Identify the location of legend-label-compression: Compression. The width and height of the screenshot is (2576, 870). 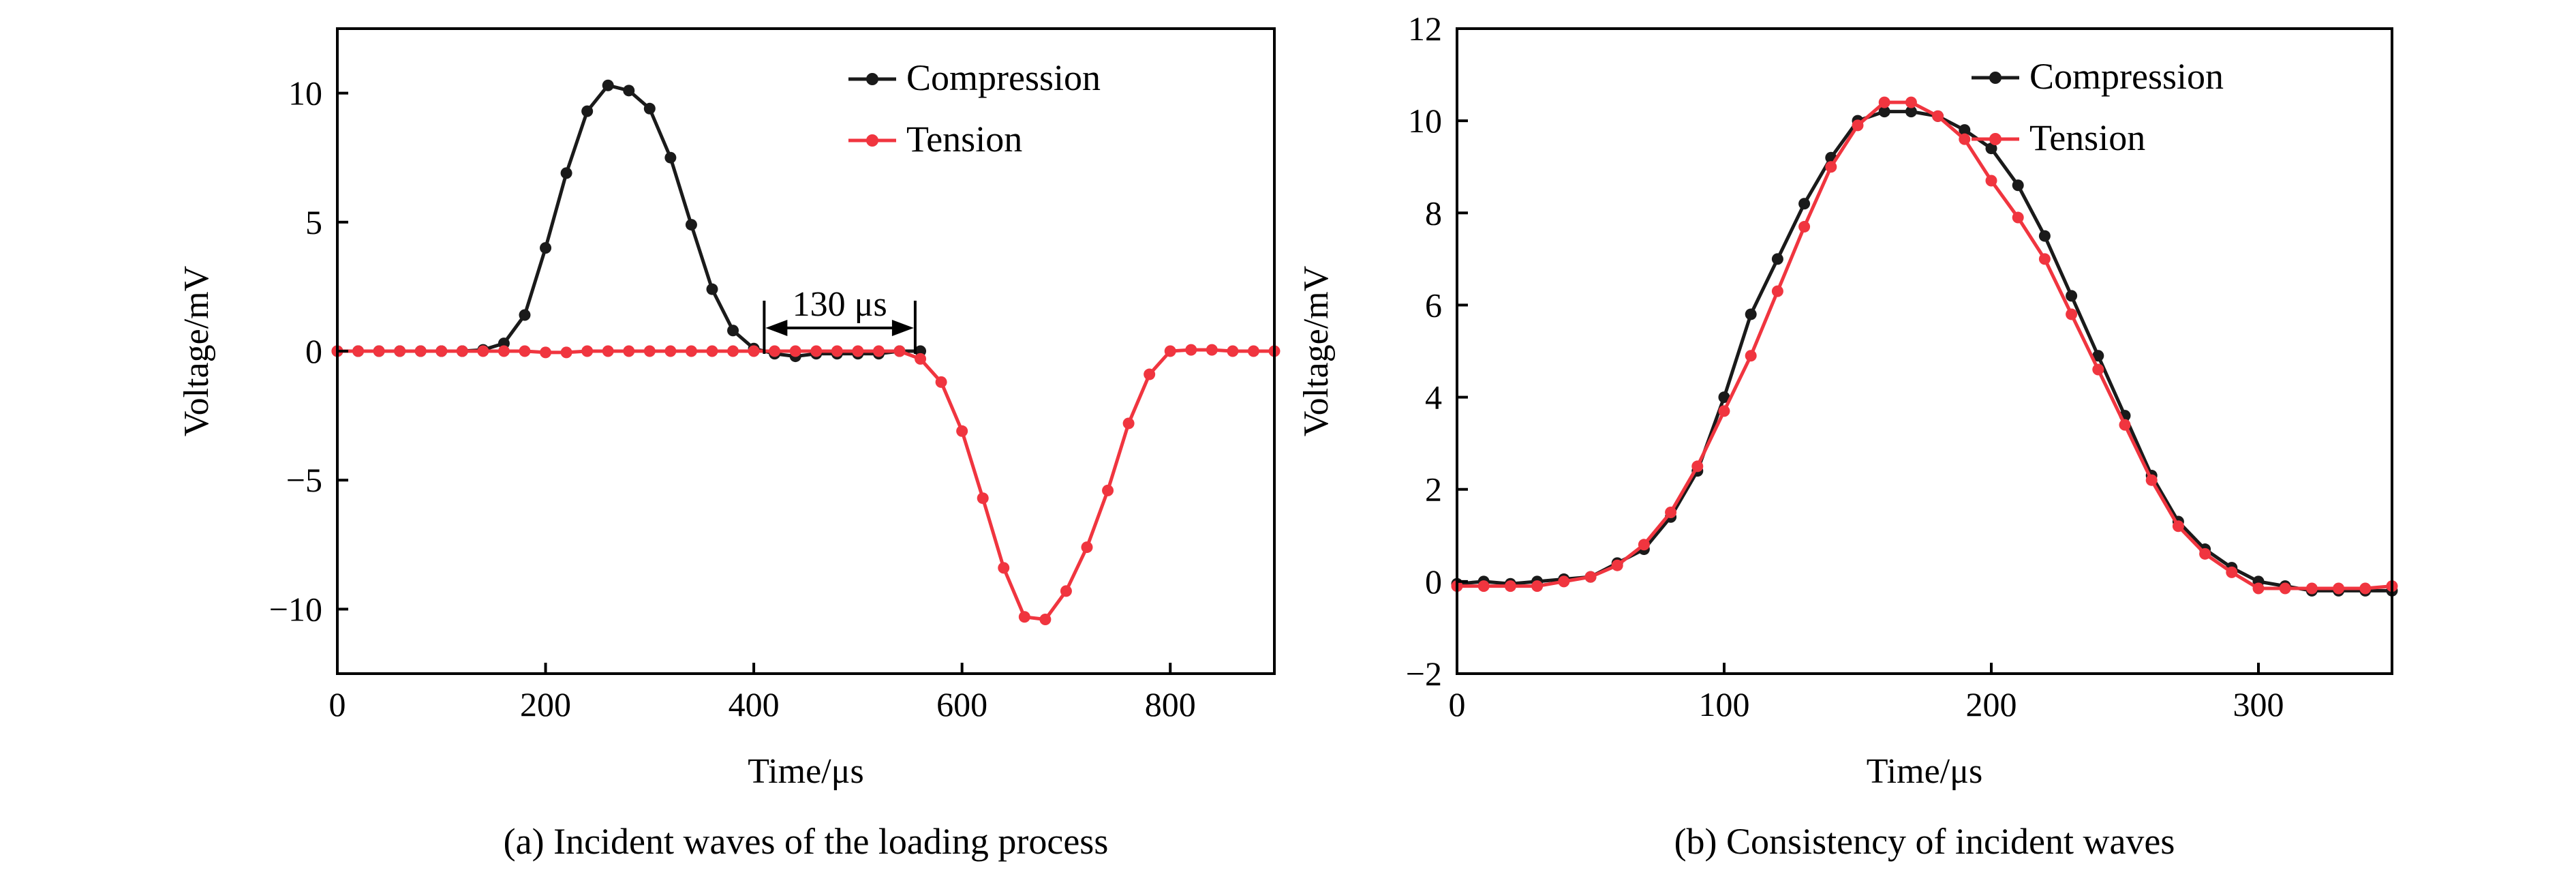
(1003, 77).